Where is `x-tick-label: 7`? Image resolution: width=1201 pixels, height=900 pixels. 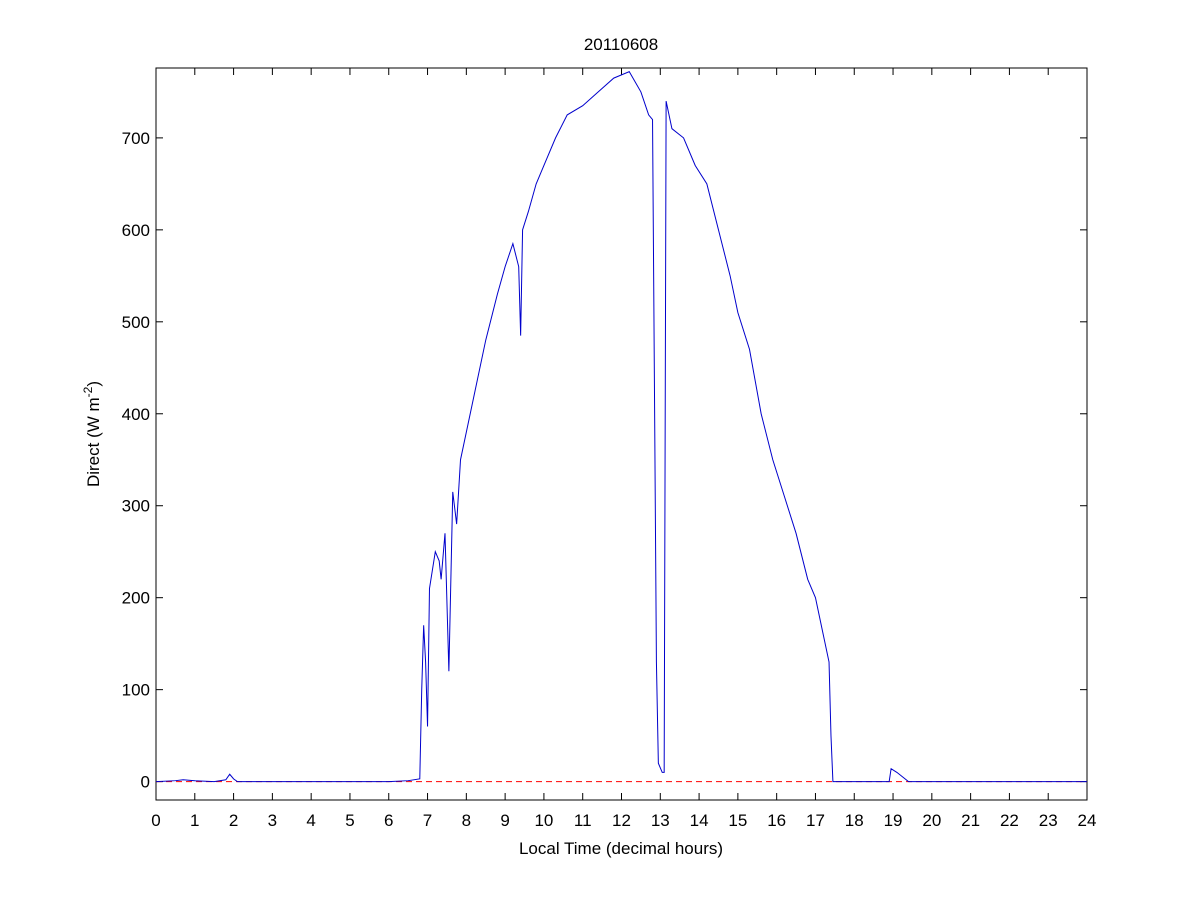
x-tick-label: 7 is located at coordinates (427, 820).